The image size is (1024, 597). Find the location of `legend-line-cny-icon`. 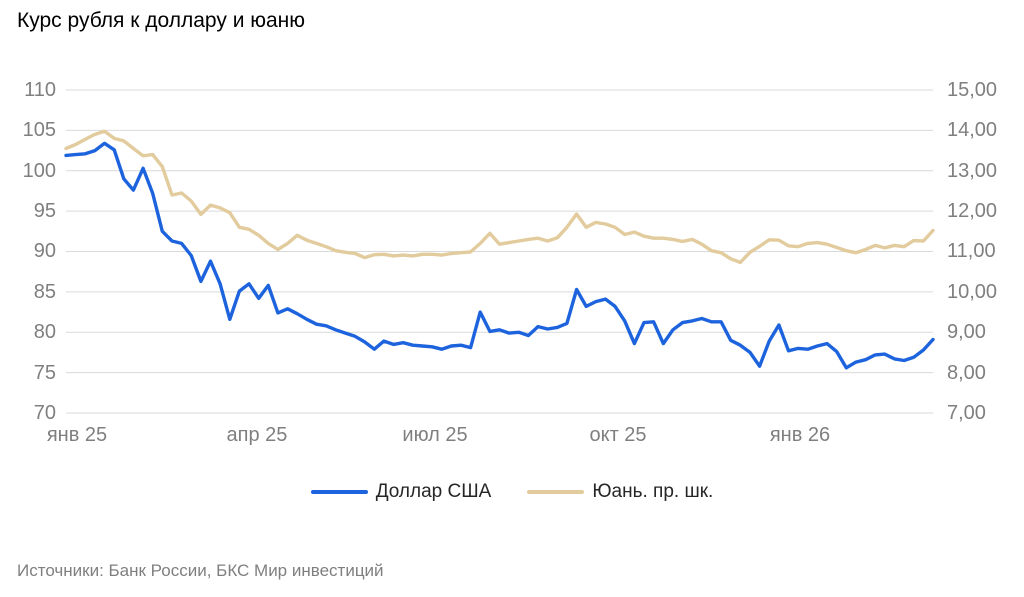

legend-line-cny-icon is located at coordinates (556, 492).